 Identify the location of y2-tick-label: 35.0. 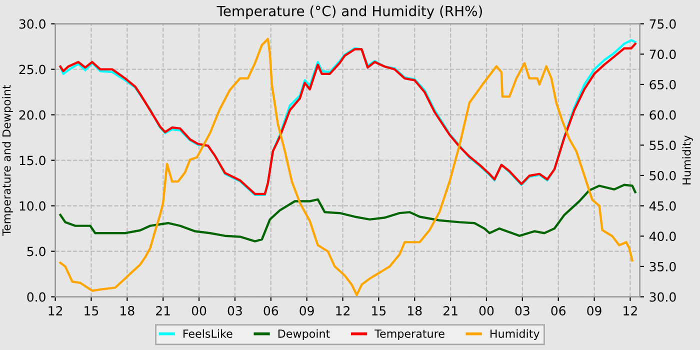
(663, 267).